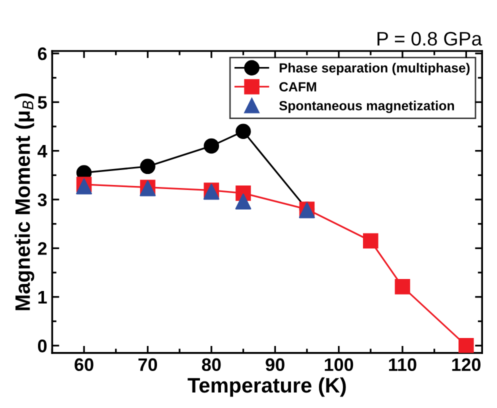  What do you see at coordinates (211, 365) in the screenshot?
I see `x-tick-label: 80` at bounding box center [211, 365].